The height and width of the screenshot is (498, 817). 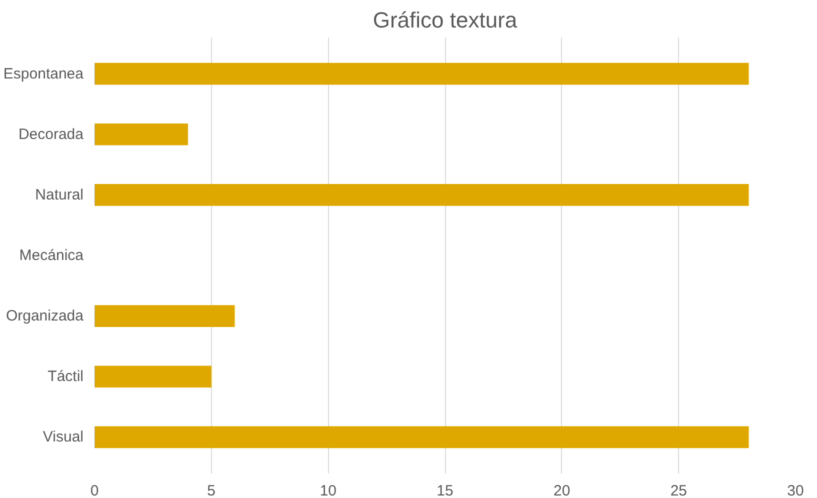 What do you see at coordinates (51, 255) in the screenshot?
I see `y-tick-label: Mecánica` at bounding box center [51, 255].